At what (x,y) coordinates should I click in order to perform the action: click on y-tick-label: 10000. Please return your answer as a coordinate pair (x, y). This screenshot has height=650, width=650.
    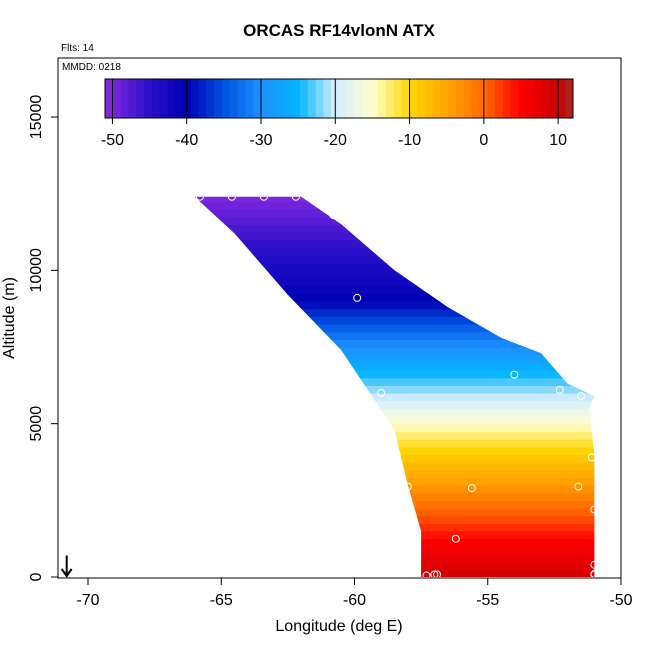
    Looking at the image, I should click on (36, 270).